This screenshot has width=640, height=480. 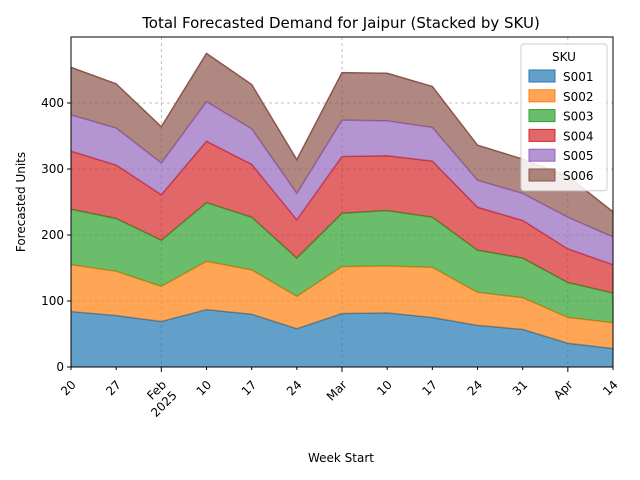 I want to click on legend-label: S005, so click(x=578, y=156).